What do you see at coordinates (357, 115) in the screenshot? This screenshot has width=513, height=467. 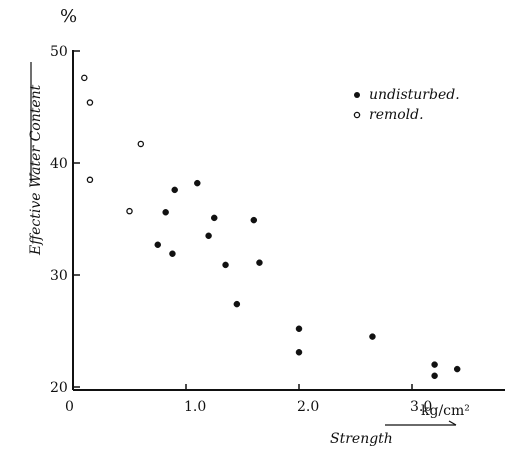 I see `legend-marker-remold` at bounding box center [357, 115].